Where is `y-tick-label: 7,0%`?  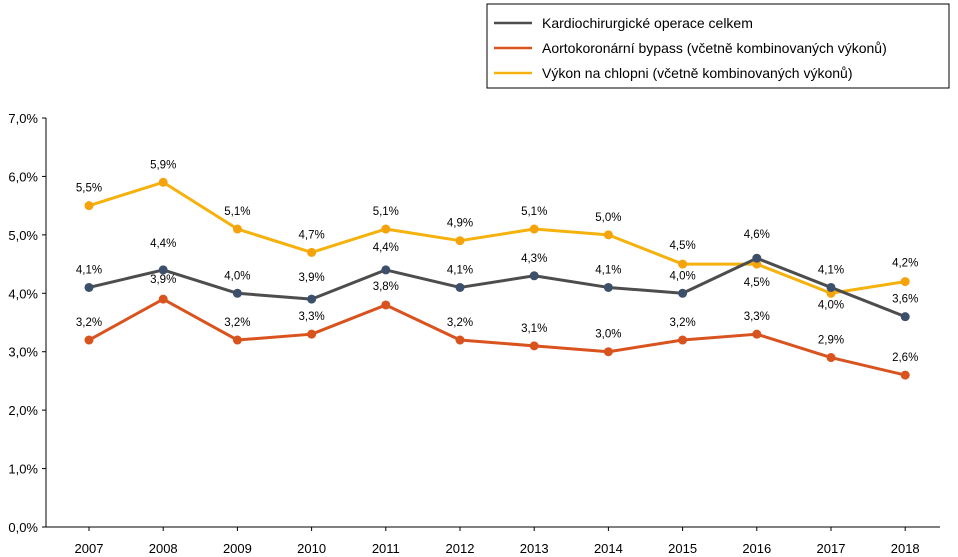 y-tick-label: 7,0% is located at coordinates (23, 118).